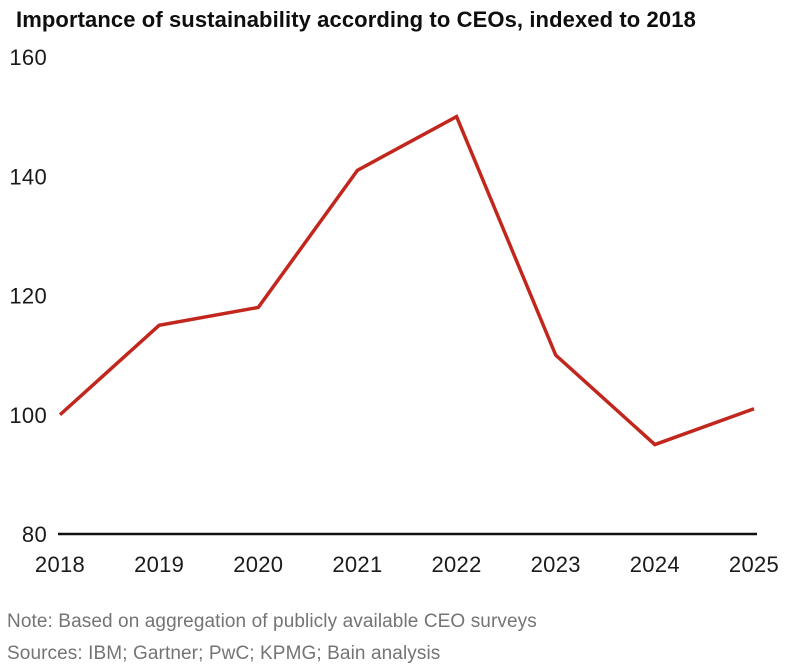 The height and width of the screenshot is (672, 800). What do you see at coordinates (456, 564) in the screenshot?
I see `x-axis-tick-2022: 2022` at bounding box center [456, 564].